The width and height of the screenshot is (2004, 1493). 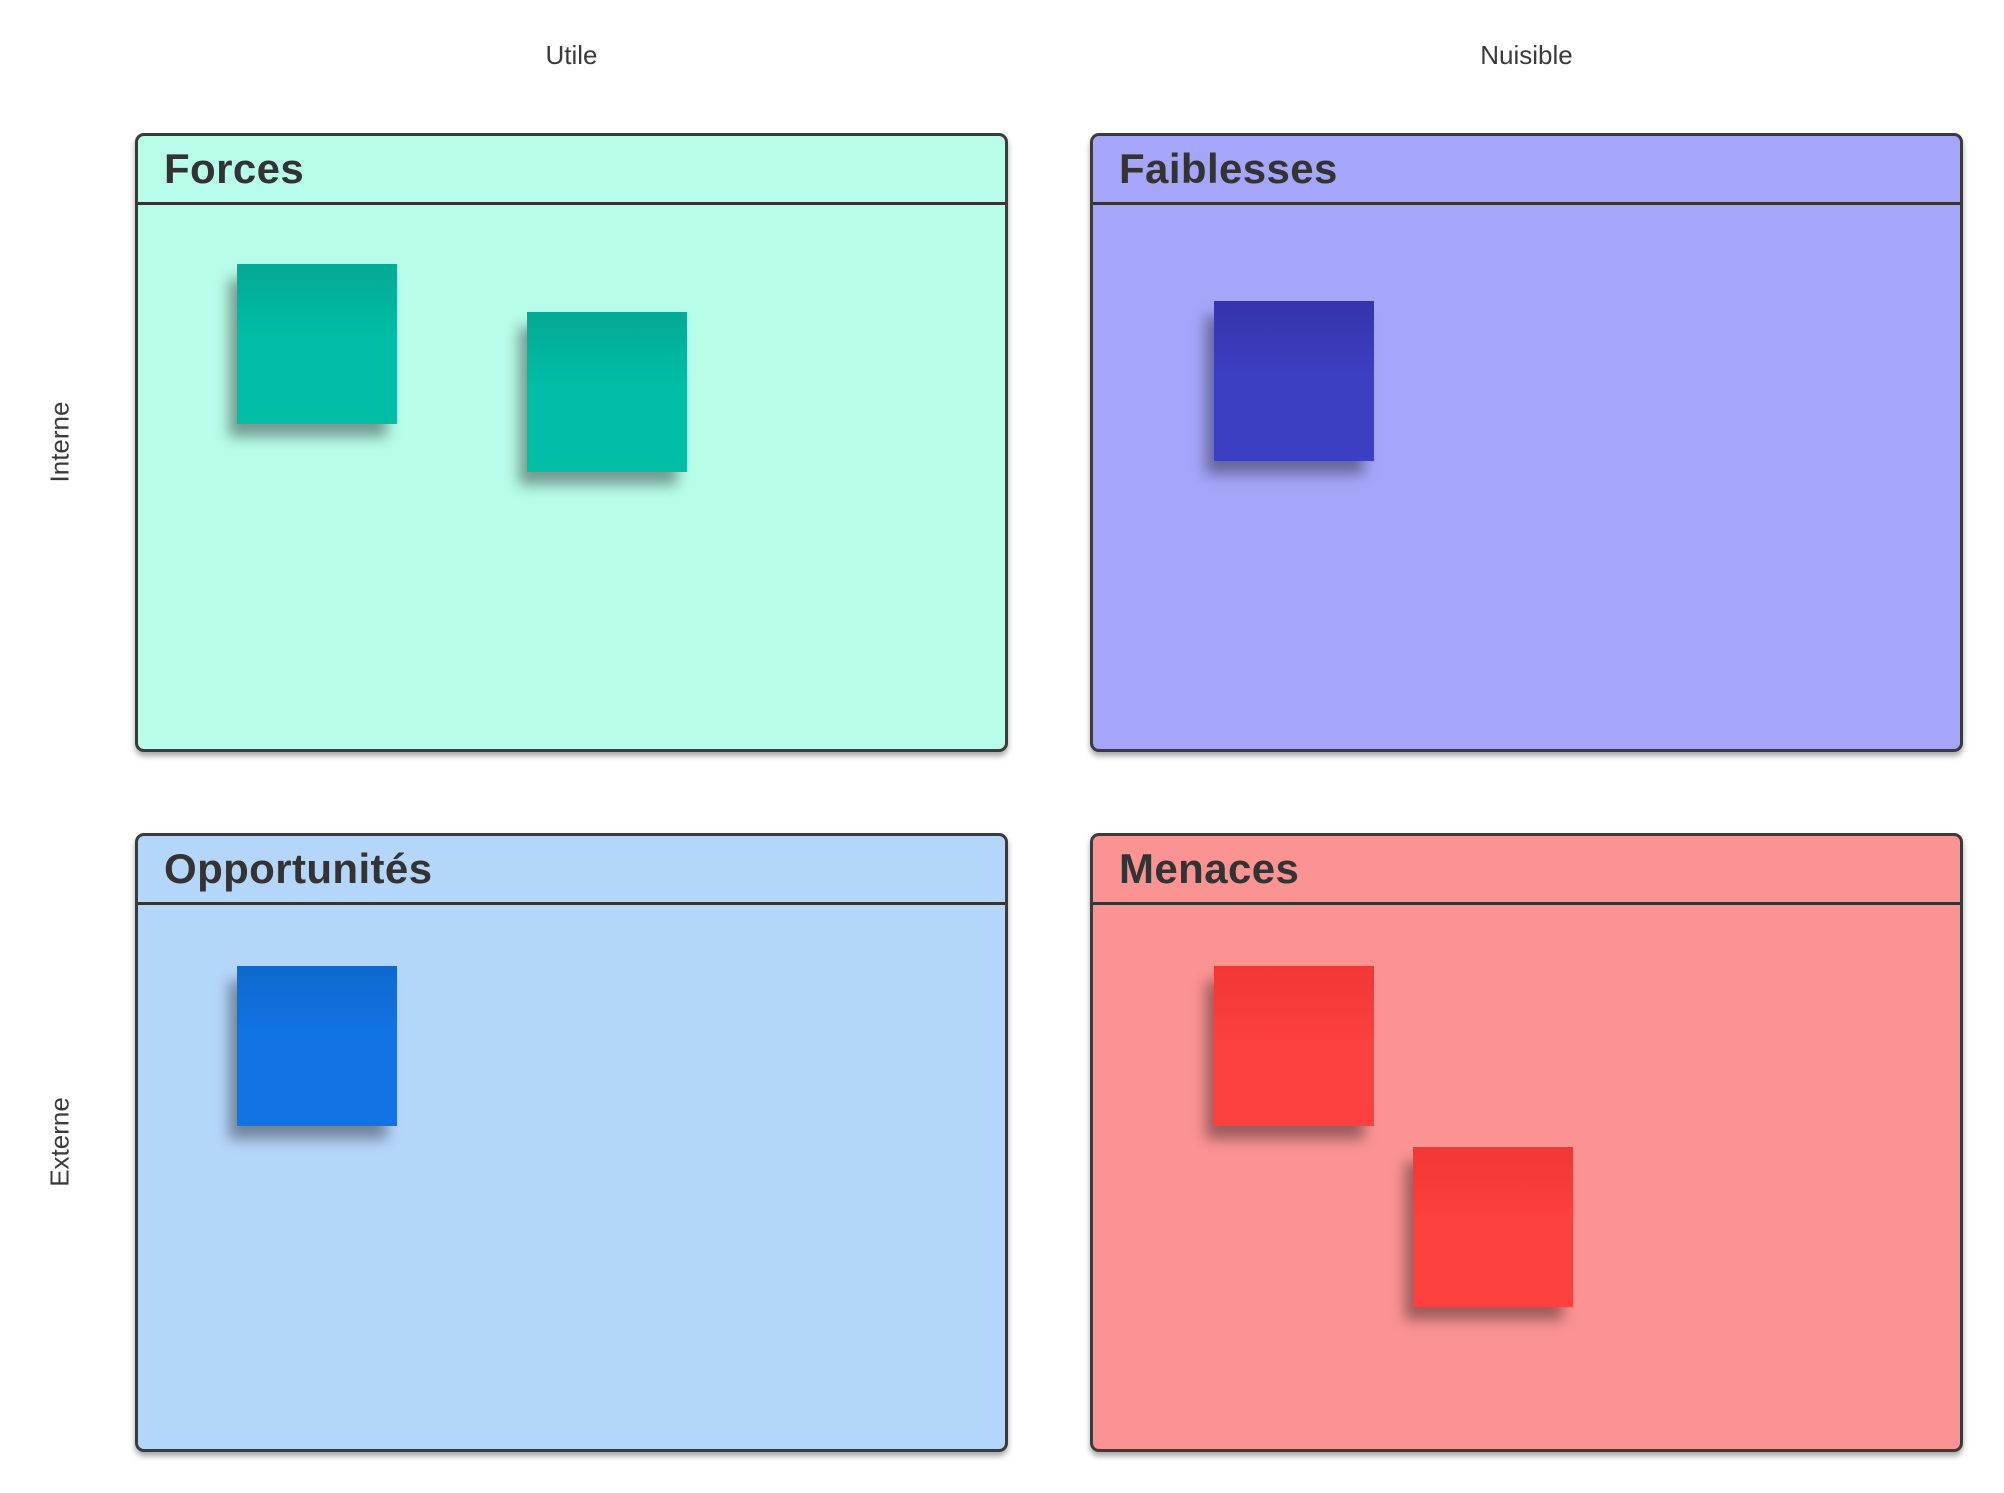 What do you see at coordinates (1209, 868) in the screenshot?
I see `quadrant-title-menaces: Menaces` at bounding box center [1209, 868].